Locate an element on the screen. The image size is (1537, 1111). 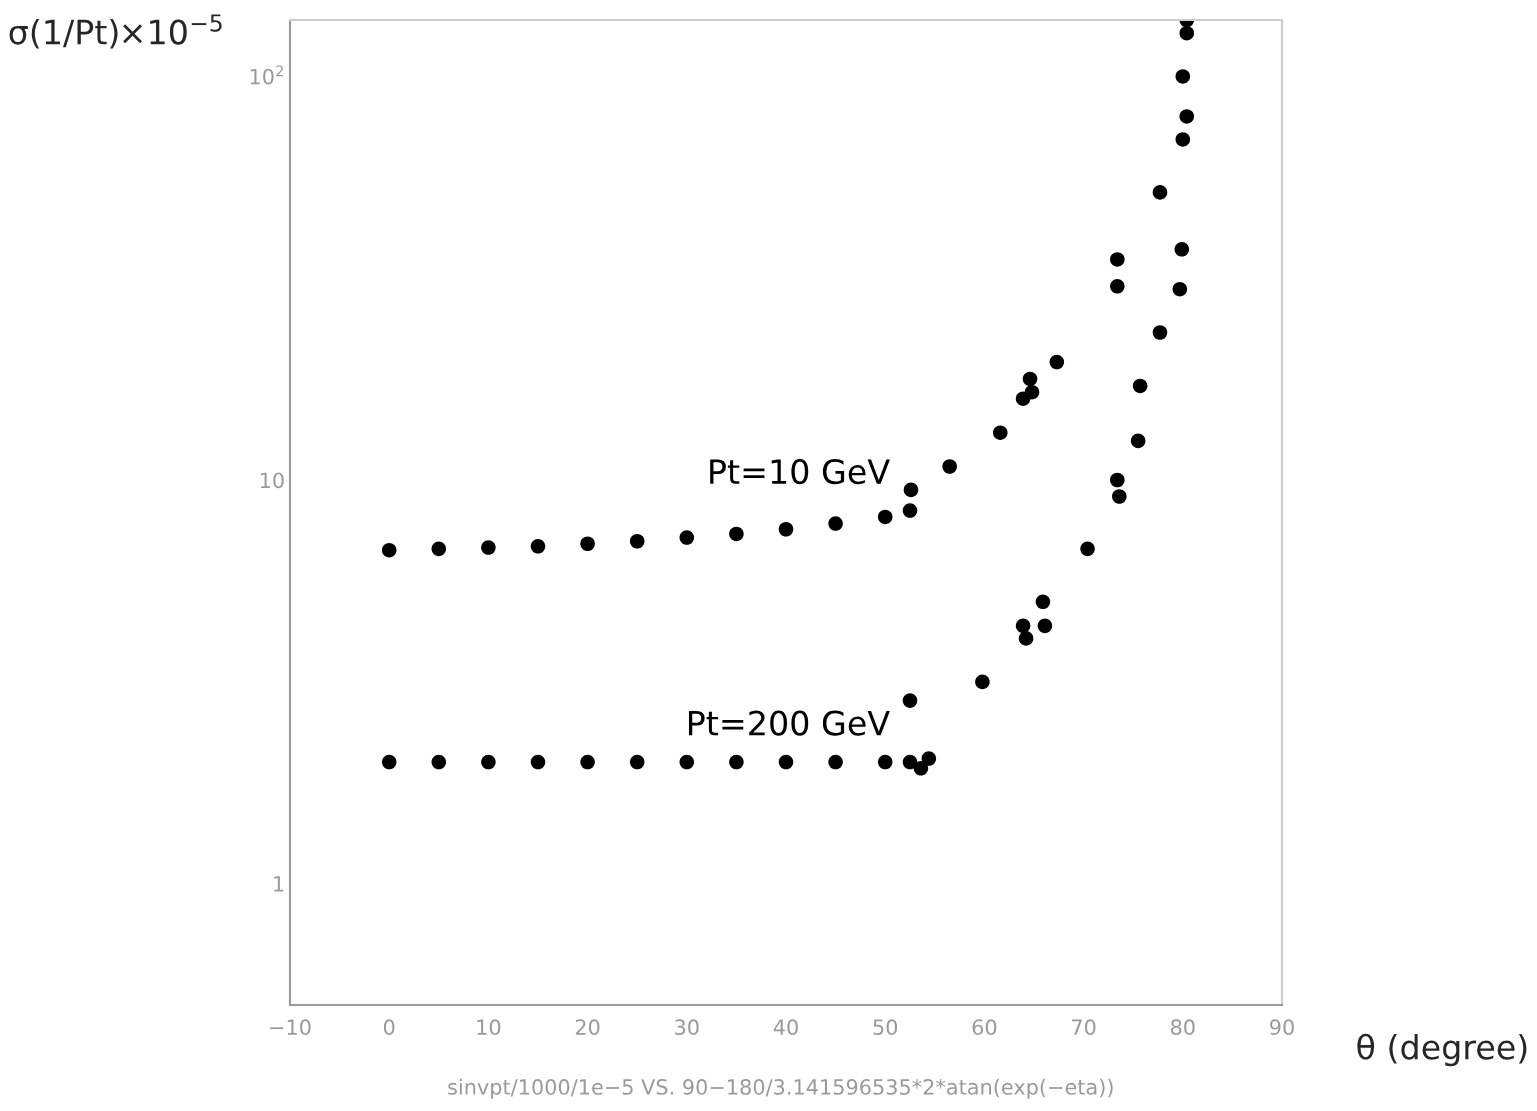
x-tick-label: 80 is located at coordinates (1182, 1027).